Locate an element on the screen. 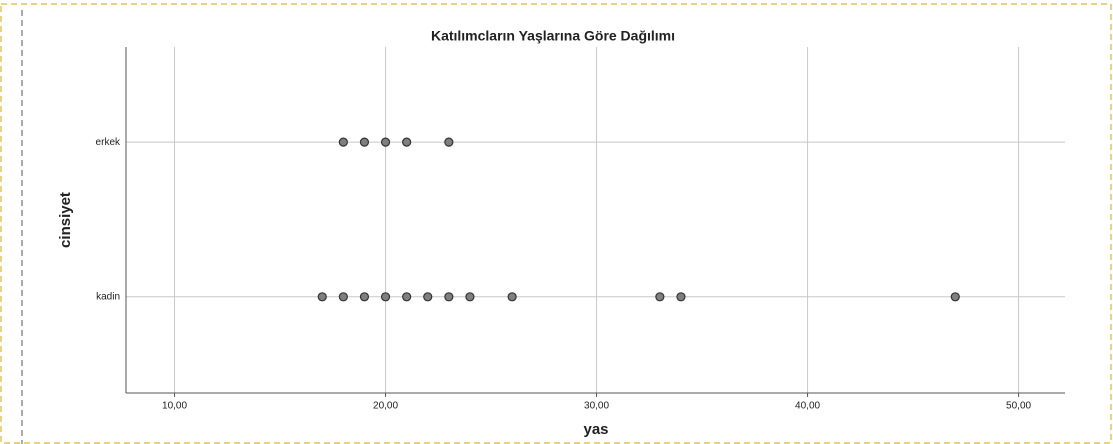 This screenshot has height=444, width=1113. x-tick-label: 20,00 is located at coordinates (385, 406).